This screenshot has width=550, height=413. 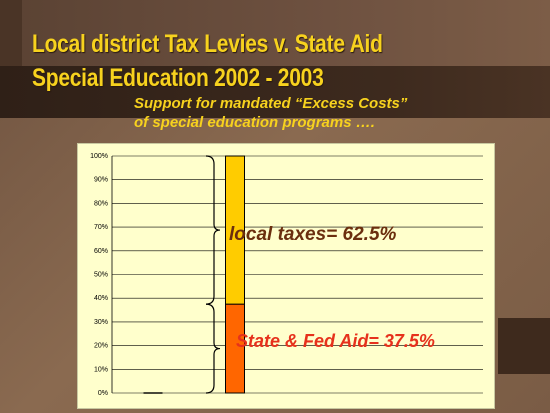 What do you see at coordinates (101, 369) in the screenshot?
I see `y-tick-label: 10%` at bounding box center [101, 369].